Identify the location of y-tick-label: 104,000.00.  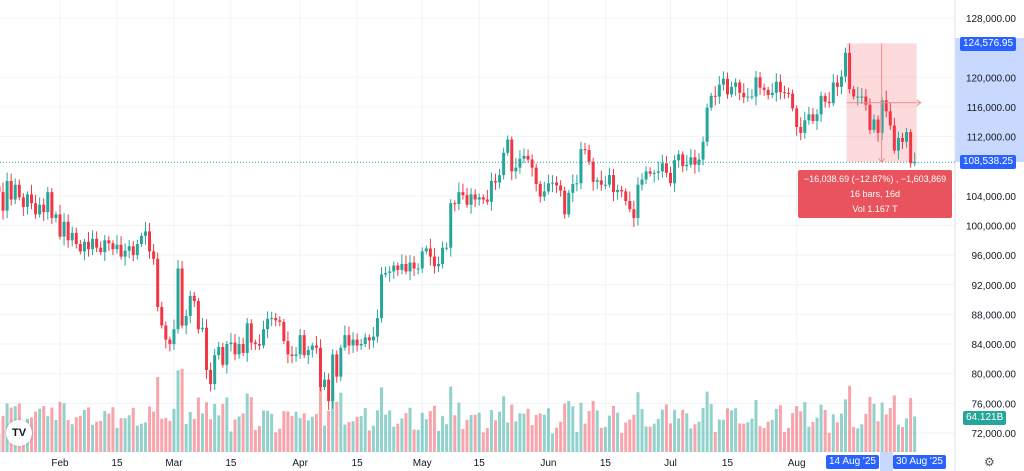
(991, 197).